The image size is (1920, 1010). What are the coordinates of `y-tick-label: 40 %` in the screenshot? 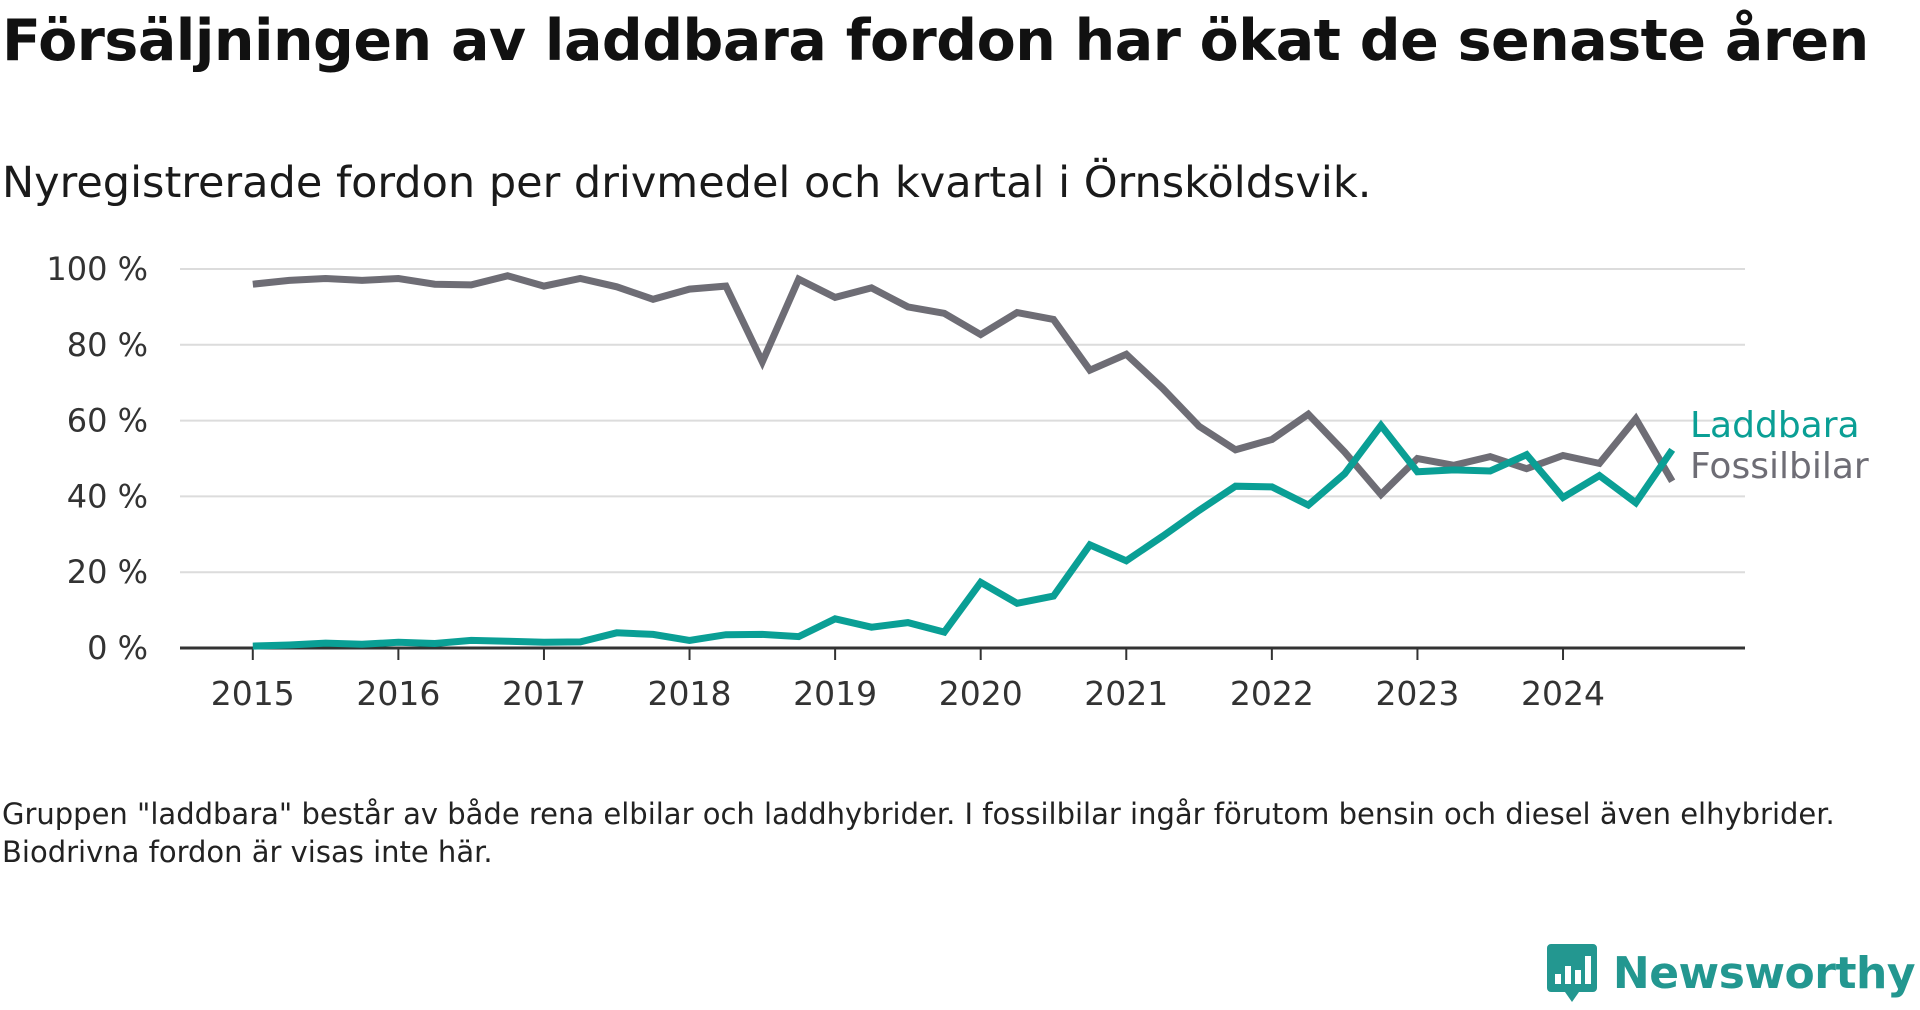 It's located at (107, 496).